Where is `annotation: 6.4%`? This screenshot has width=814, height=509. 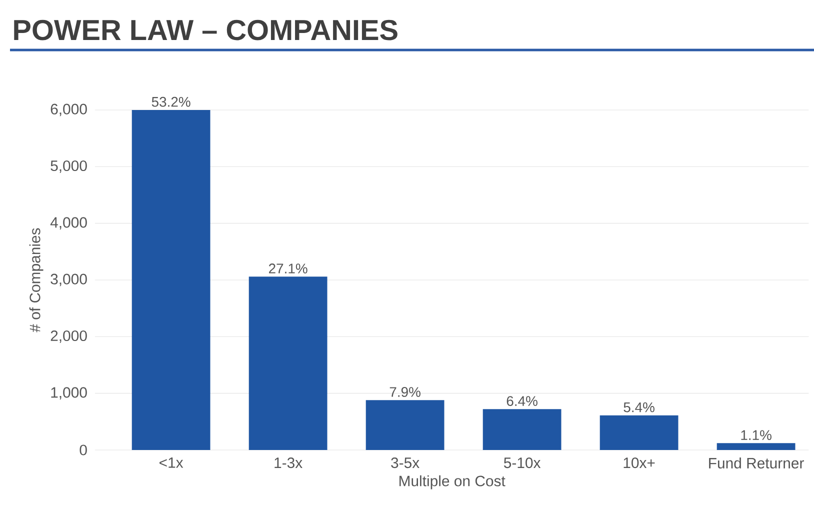
annotation: 6.4% is located at coordinates (522, 401).